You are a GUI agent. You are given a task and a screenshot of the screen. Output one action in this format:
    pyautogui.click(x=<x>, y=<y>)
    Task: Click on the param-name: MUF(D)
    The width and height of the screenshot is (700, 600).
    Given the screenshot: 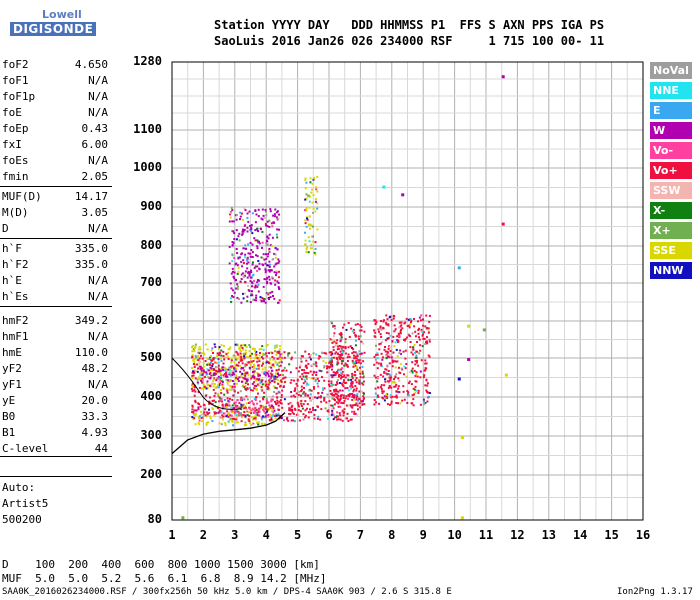 What is the action you would take?
    pyautogui.click(x=22, y=196)
    